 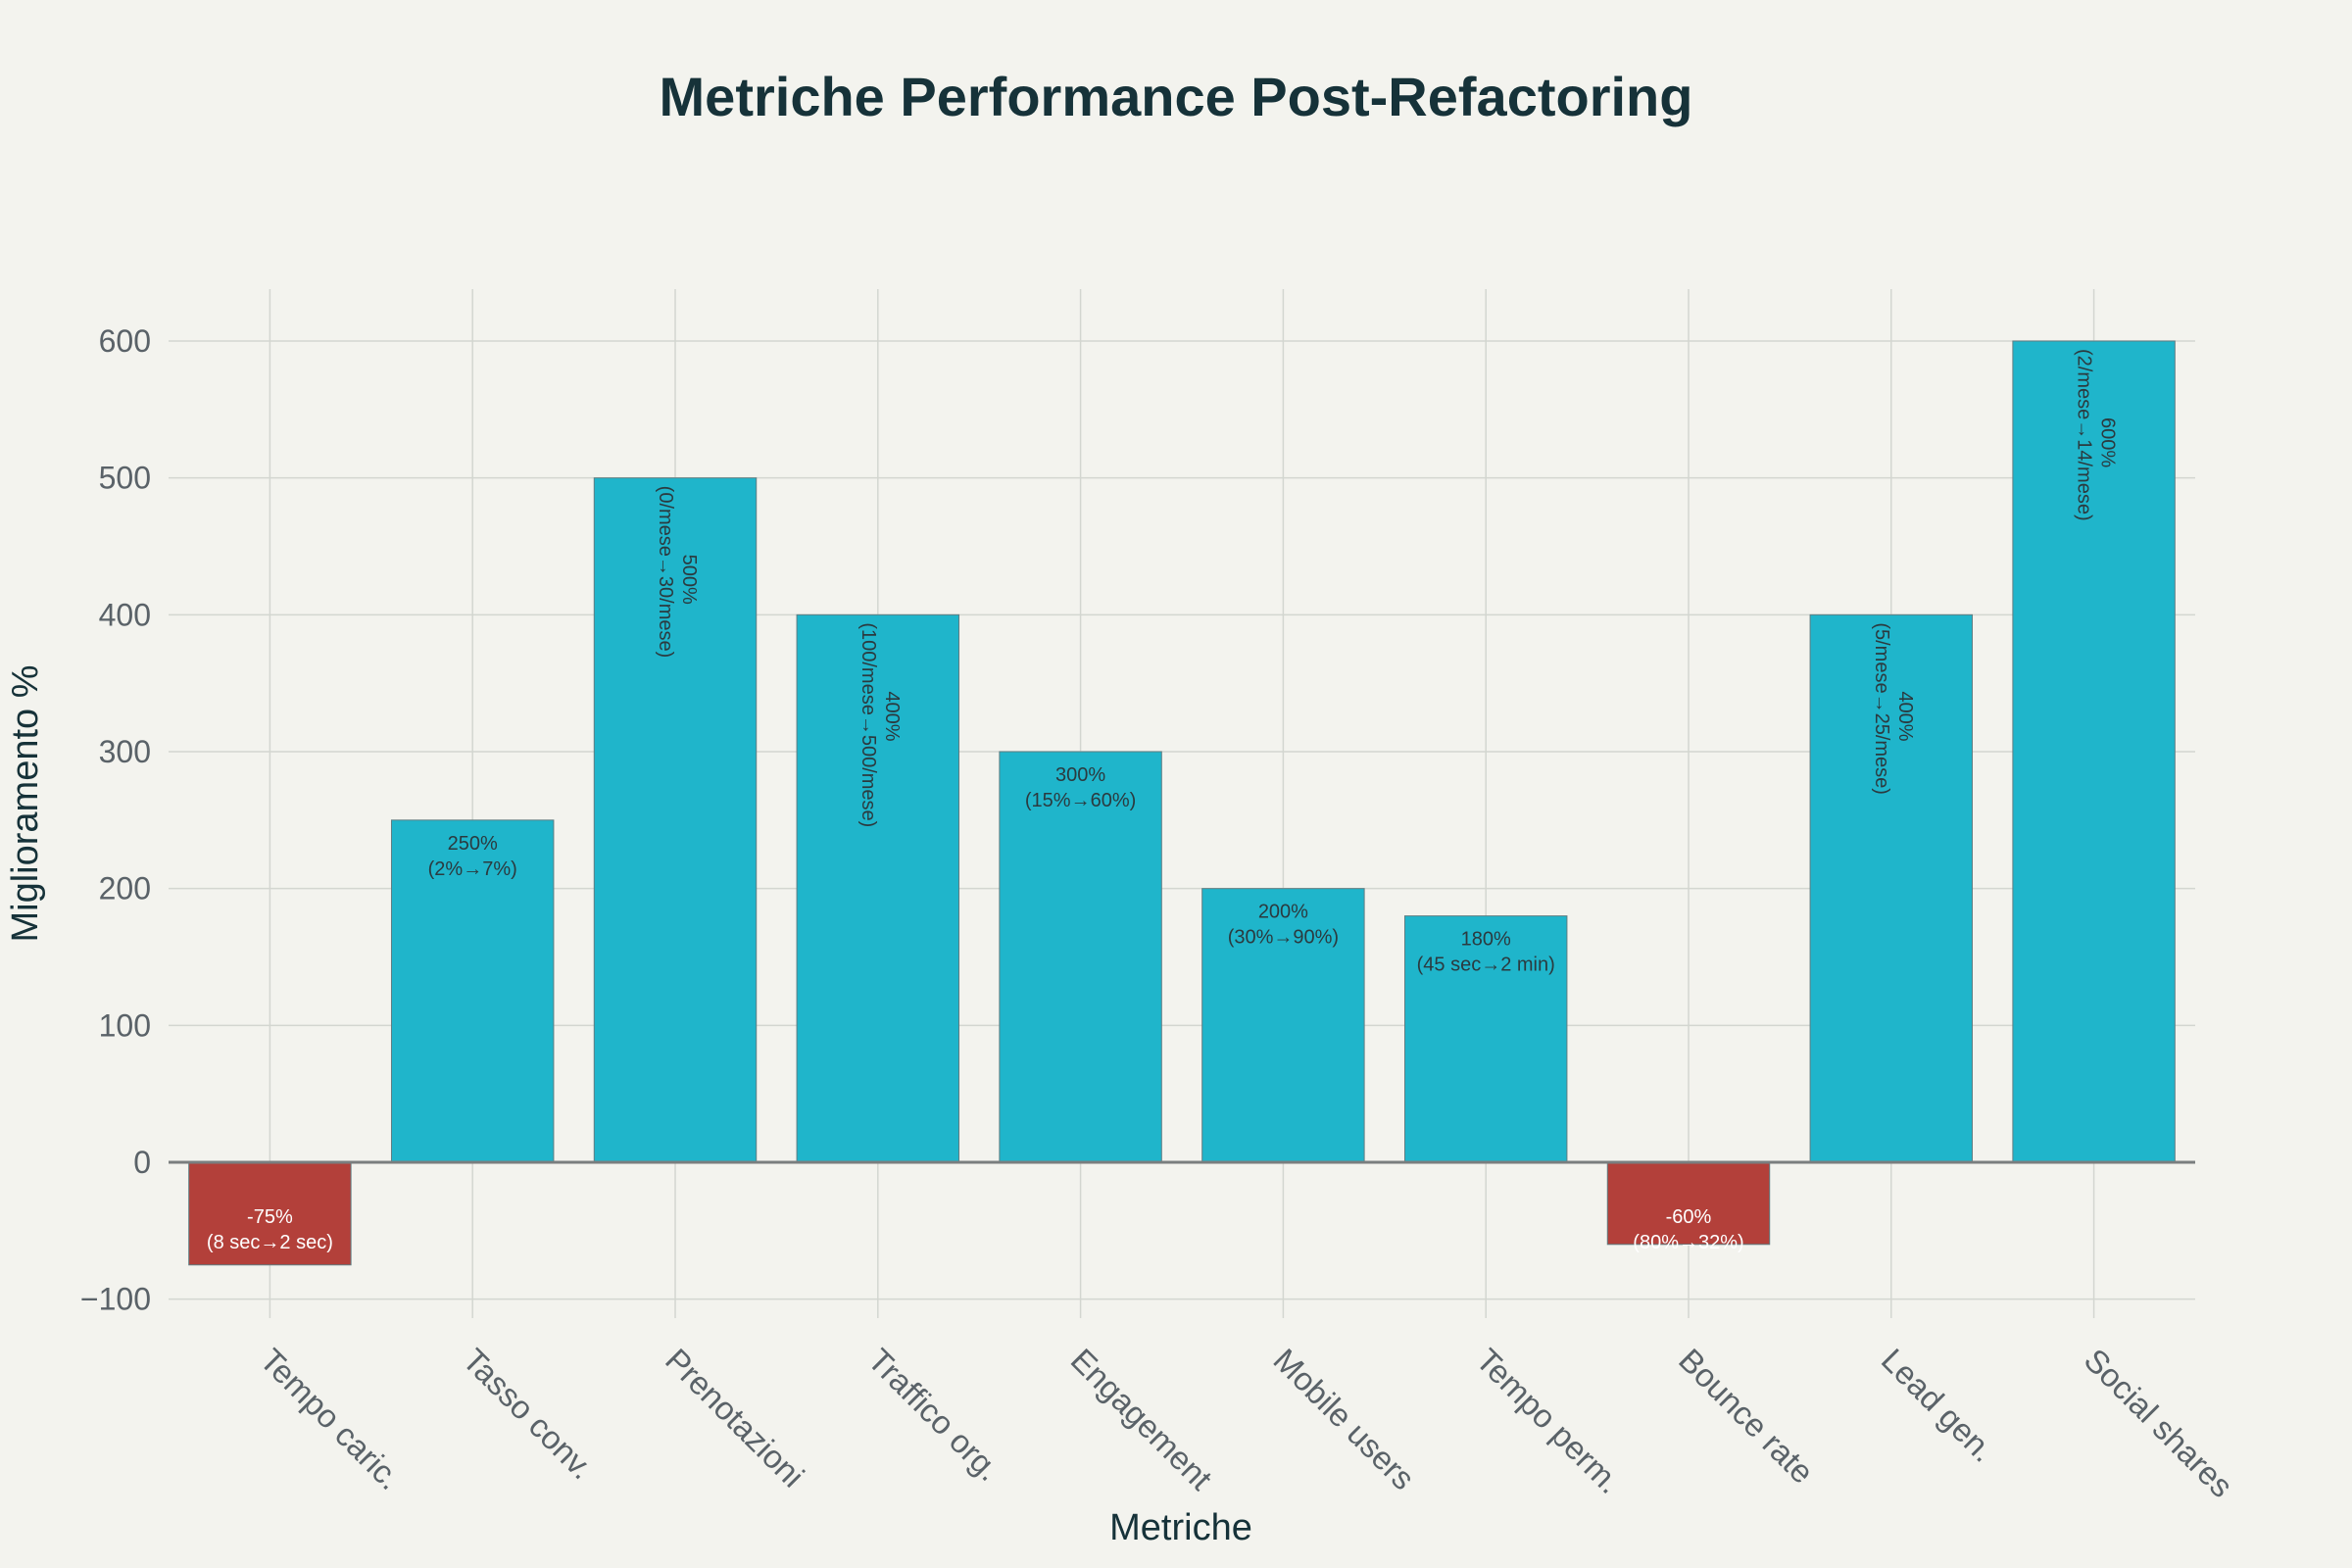 What do you see at coordinates (1141, 1419) in the screenshot?
I see `x-tick-label: Engagement` at bounding box center [1141, 1419].